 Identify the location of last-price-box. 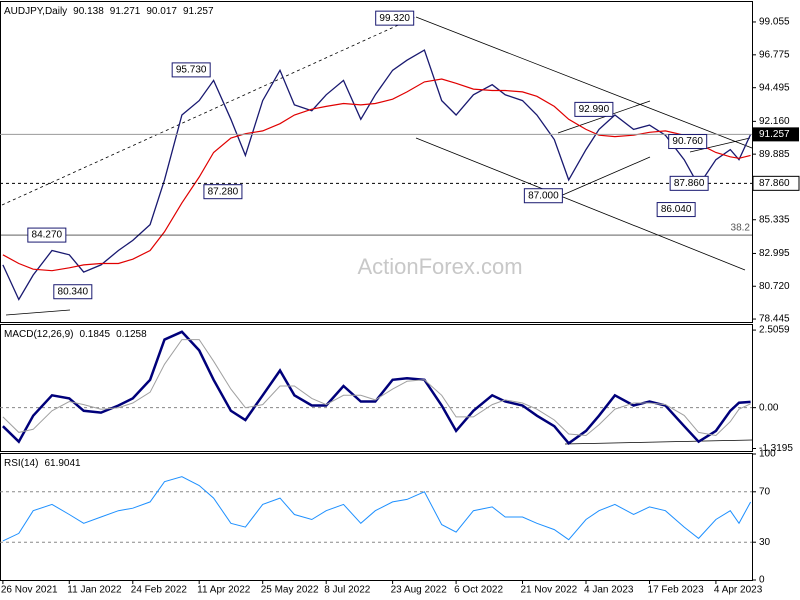
(776, 134).